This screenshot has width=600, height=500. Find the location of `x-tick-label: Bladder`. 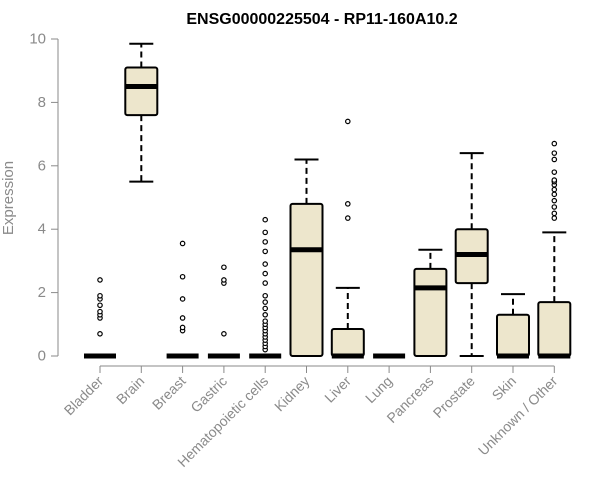

x-tick-label: Bladder is located at coordinates (84, 396).